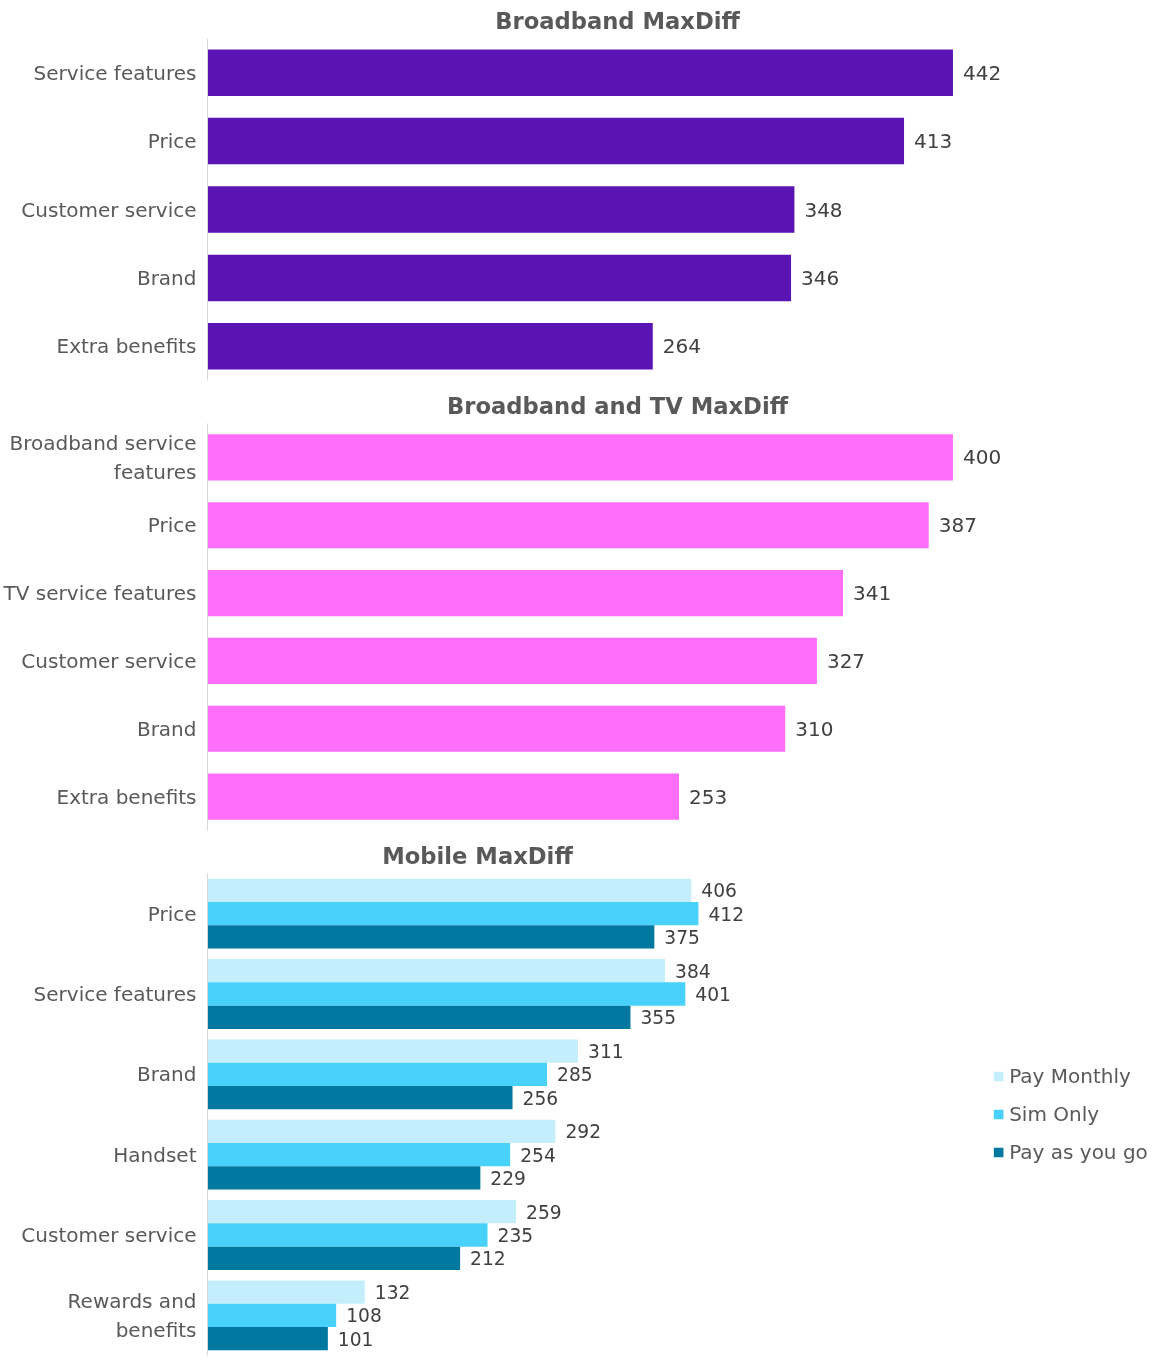 This screenshot has width=1172, height=1360. What do you see at coordinates (392, 1293) in the screenshot?
I see `data-label: 132` at bounding box center [392, 1293].